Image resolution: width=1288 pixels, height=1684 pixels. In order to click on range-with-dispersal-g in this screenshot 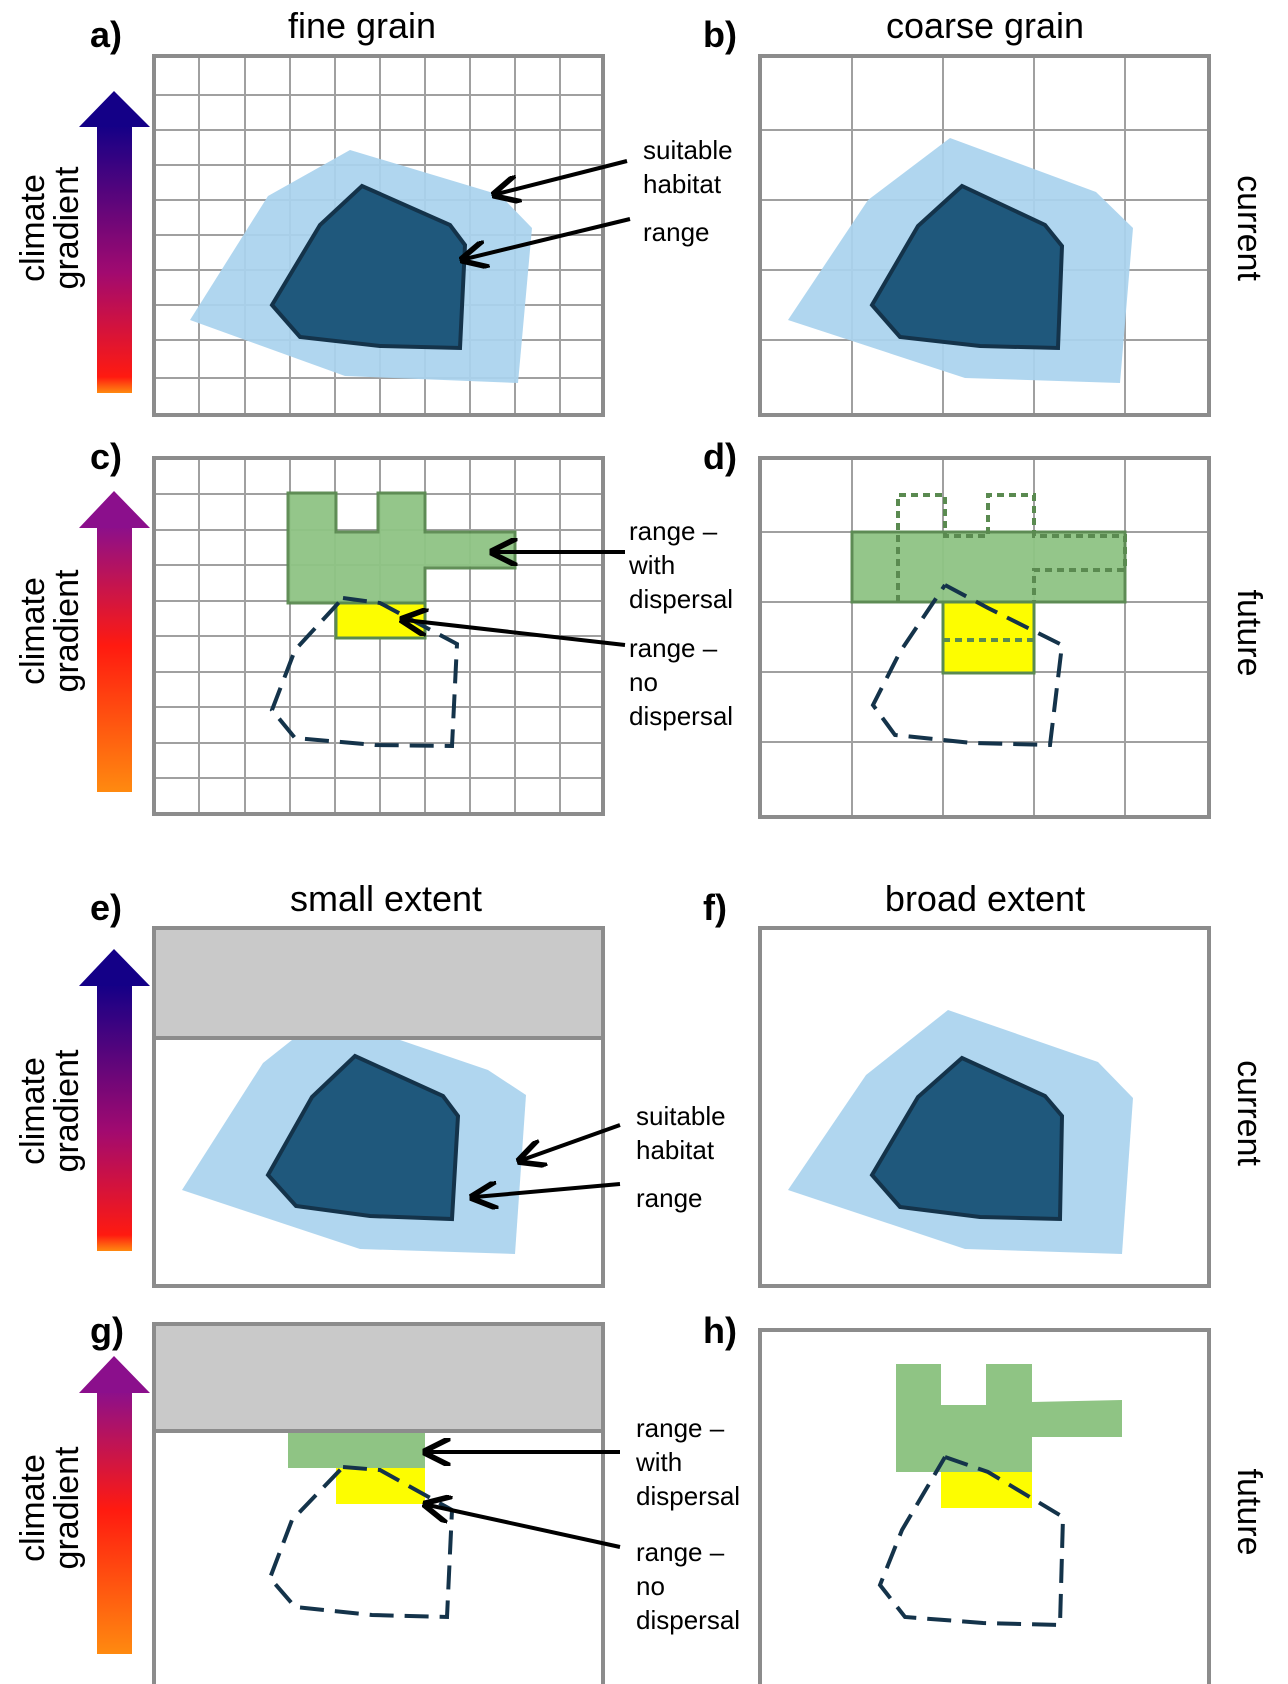, I will do `click(356, 1450)`.